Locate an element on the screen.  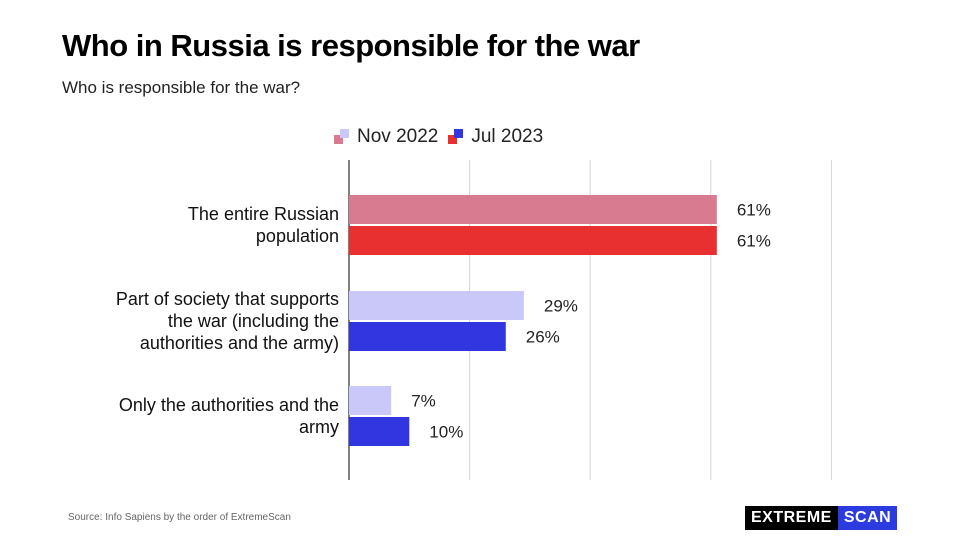
legend-label-jul-2023: Jul 2023 is located at coordinates (507, 136).